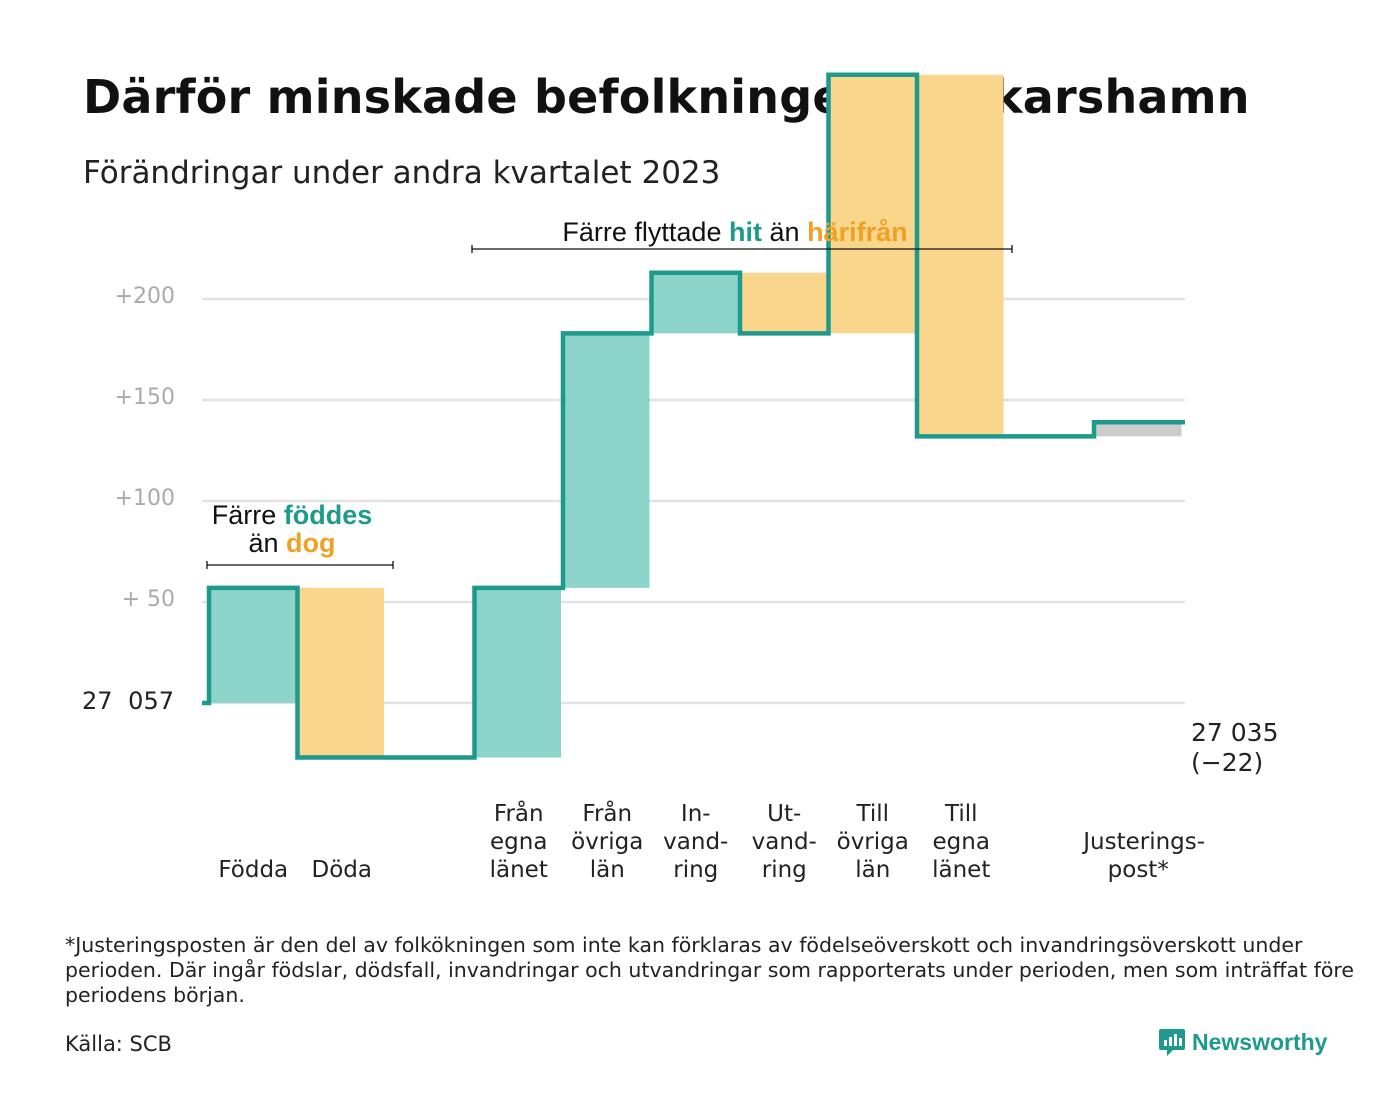  What do you see at coordinates (1144, 856) in the screenshot?
I see `category-label: Justerings- post*` at bounding box center [1144, 856].